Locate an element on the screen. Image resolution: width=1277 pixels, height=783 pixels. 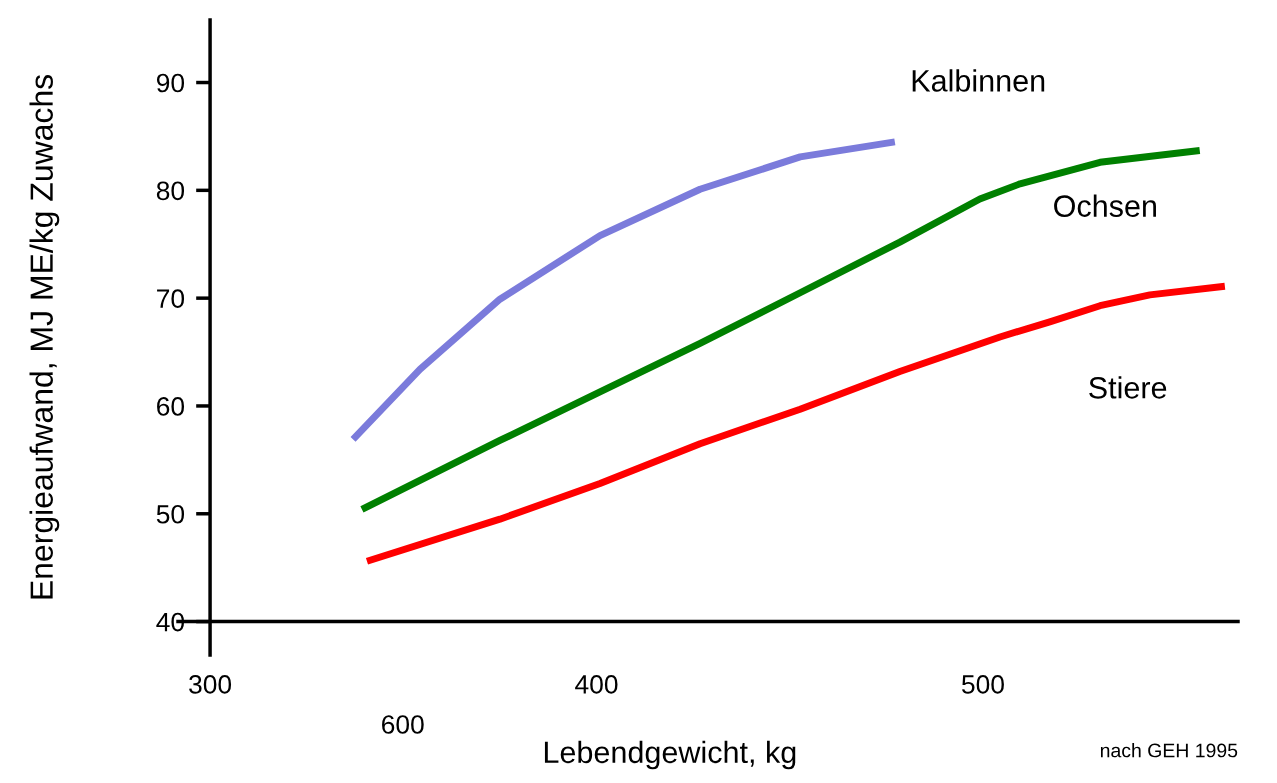
y-tick-label: 70 is located at coordinates (171, 298).